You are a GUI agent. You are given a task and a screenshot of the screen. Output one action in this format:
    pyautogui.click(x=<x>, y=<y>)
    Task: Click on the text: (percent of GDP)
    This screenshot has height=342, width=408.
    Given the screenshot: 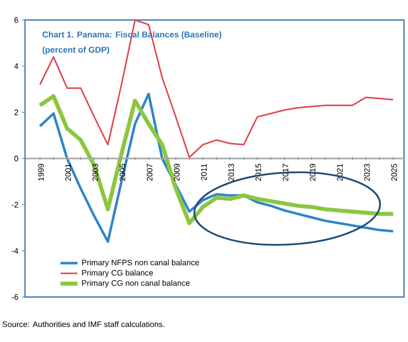 What is the action you would take?
    pyautogui.click(x=76, y=50)
    